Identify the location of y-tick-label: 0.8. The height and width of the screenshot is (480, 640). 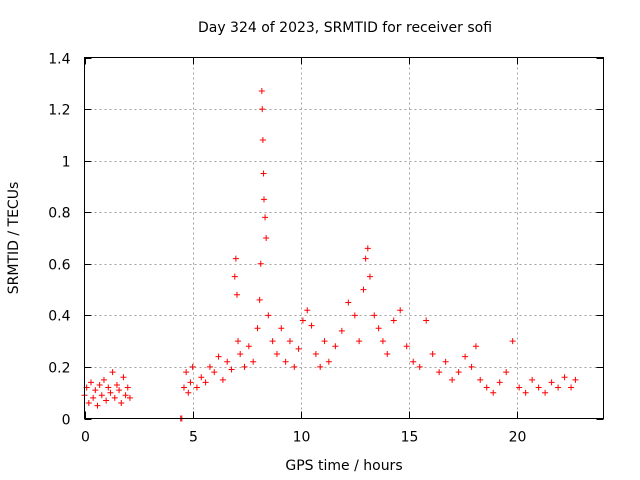
(59, 214).